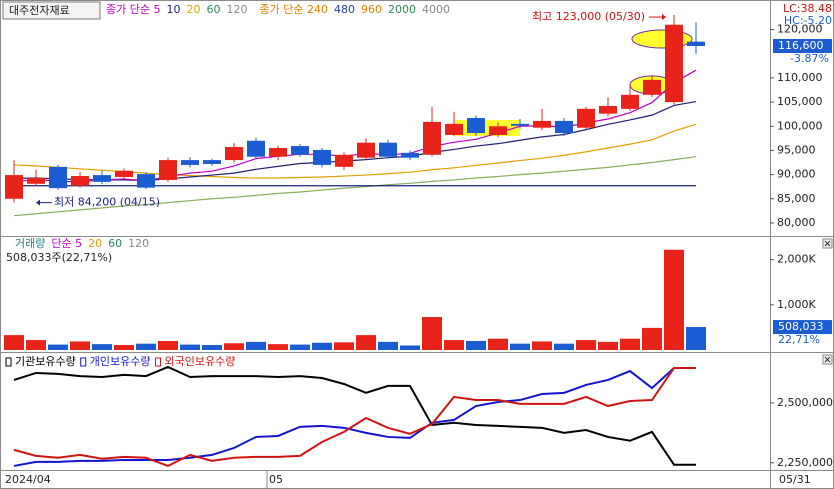 This screenshot has width=834, height=489. Describe the element at coordinates (799, 339) in the screenshot. I see `volume-ratio: 22,71%` at that location.